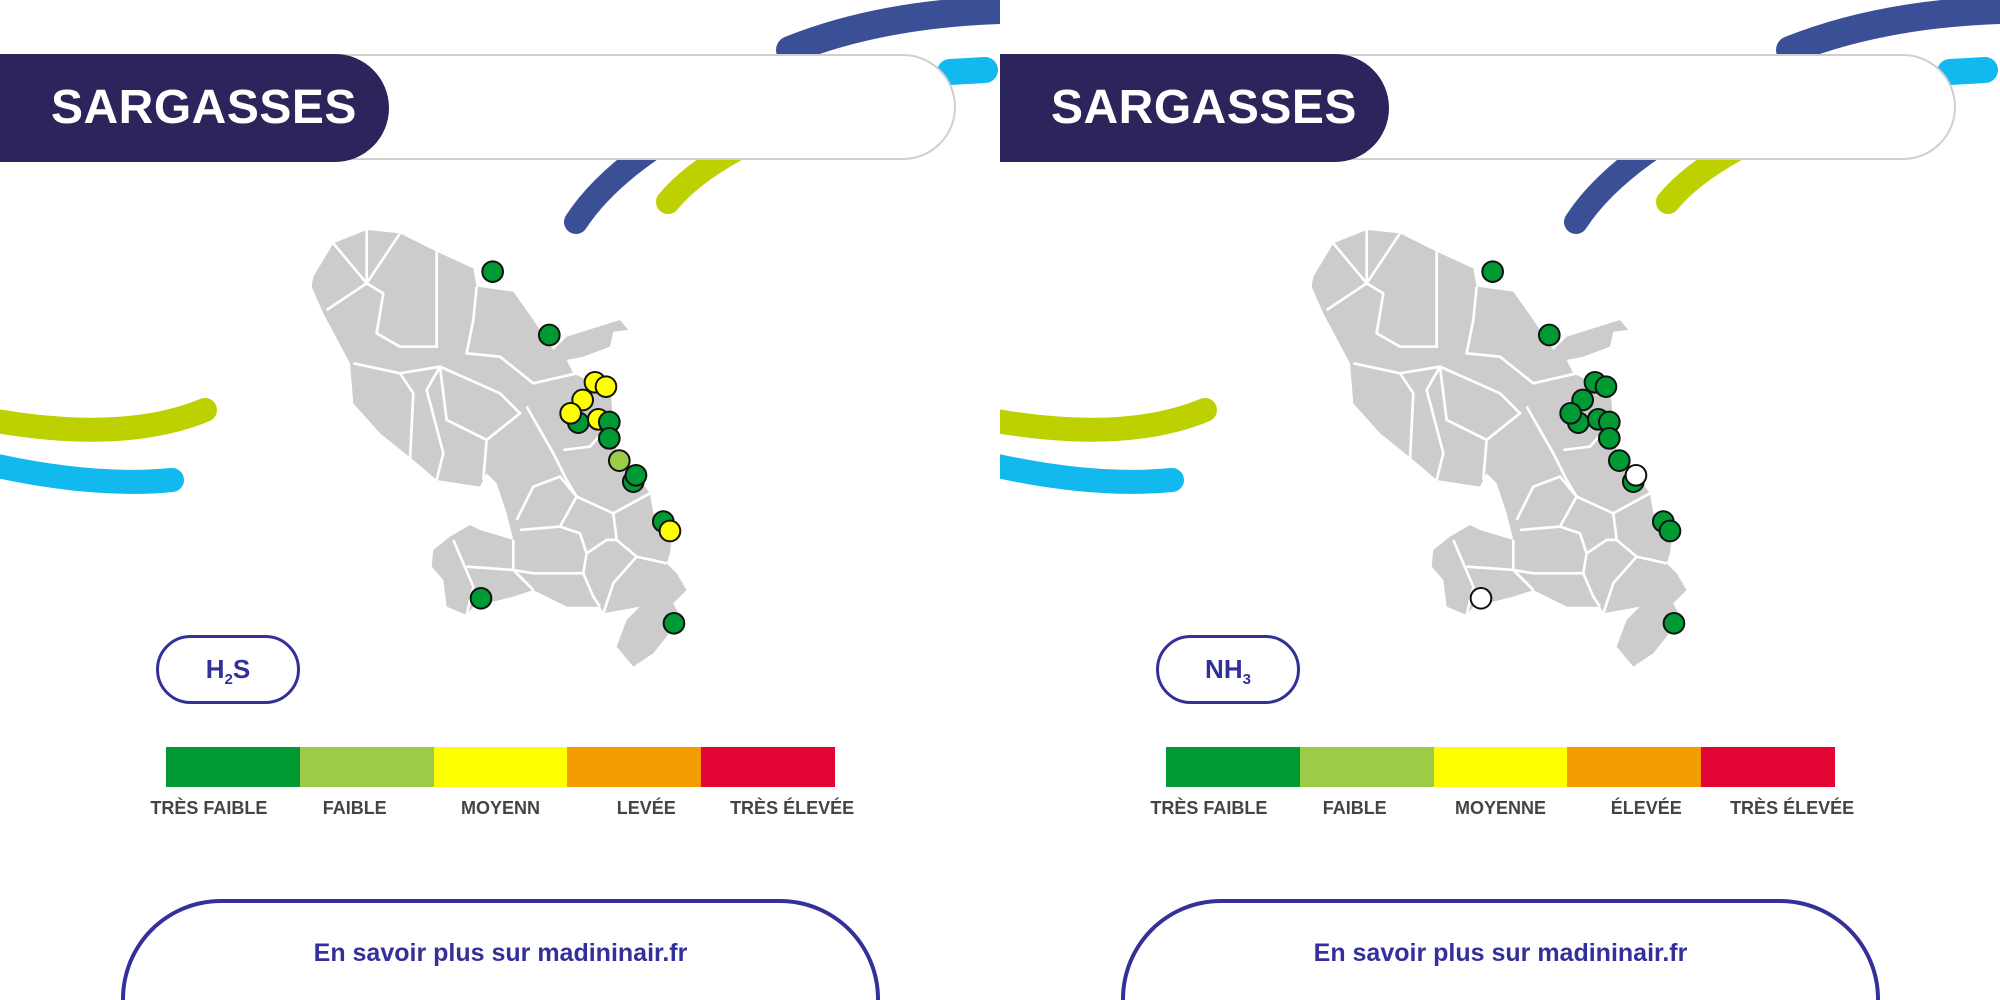  Describe the element at coordinates (1246, 679) in the screenshot. I see `pollutant-subscript: 3` at that location.